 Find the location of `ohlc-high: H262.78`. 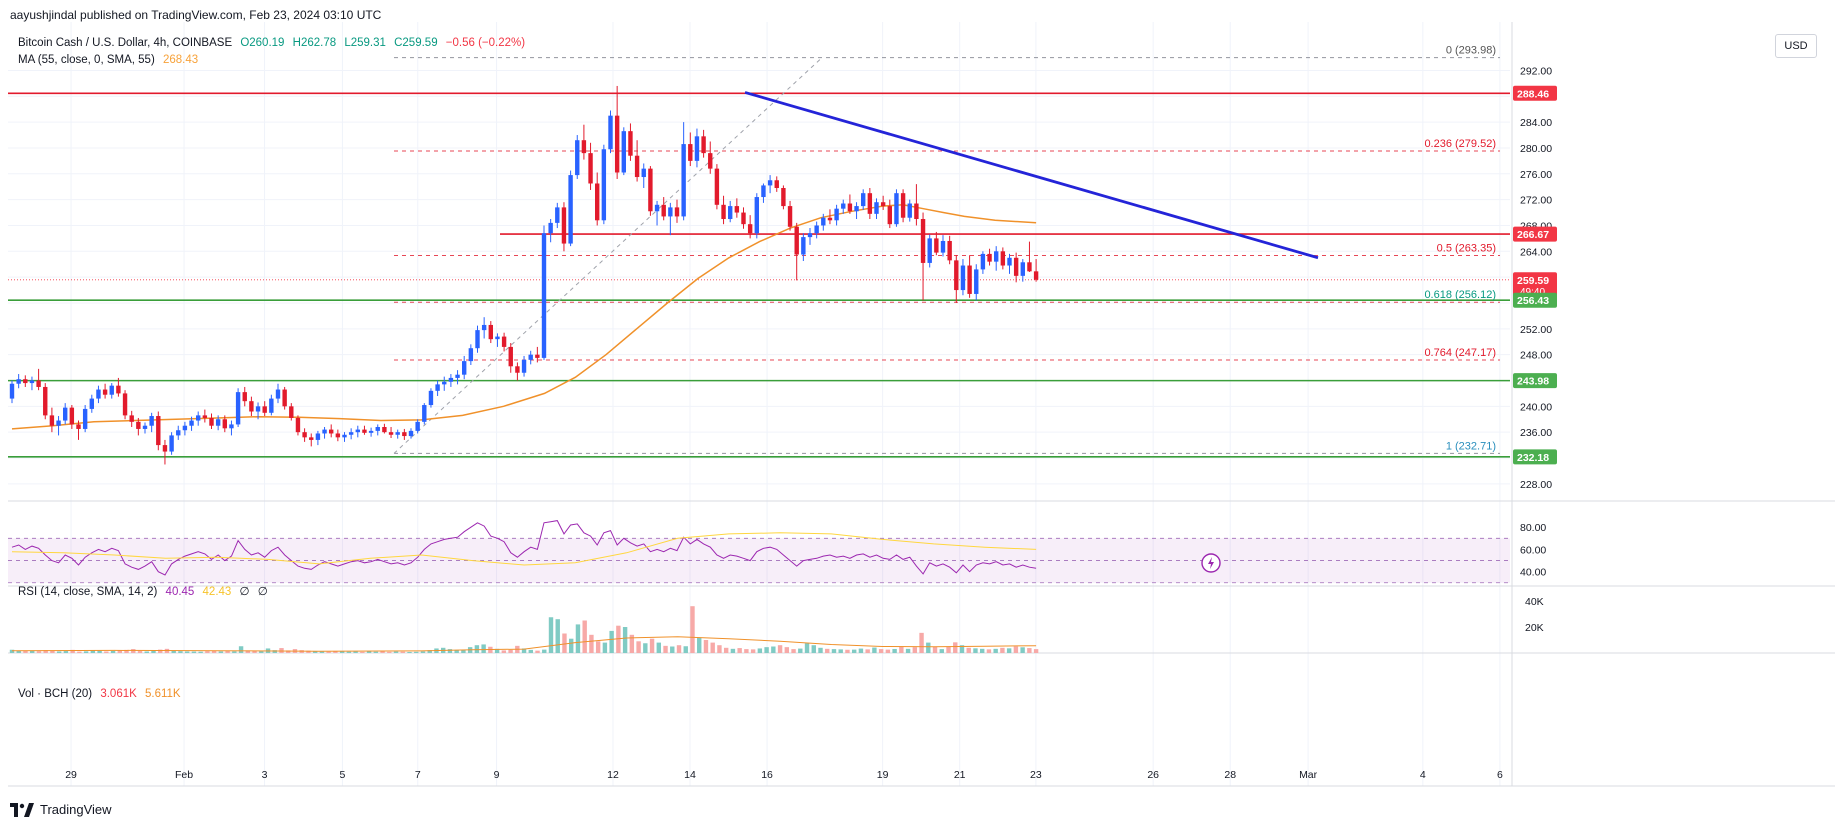

ohlc-high: H262.78 is located at coordinates (314, 43).